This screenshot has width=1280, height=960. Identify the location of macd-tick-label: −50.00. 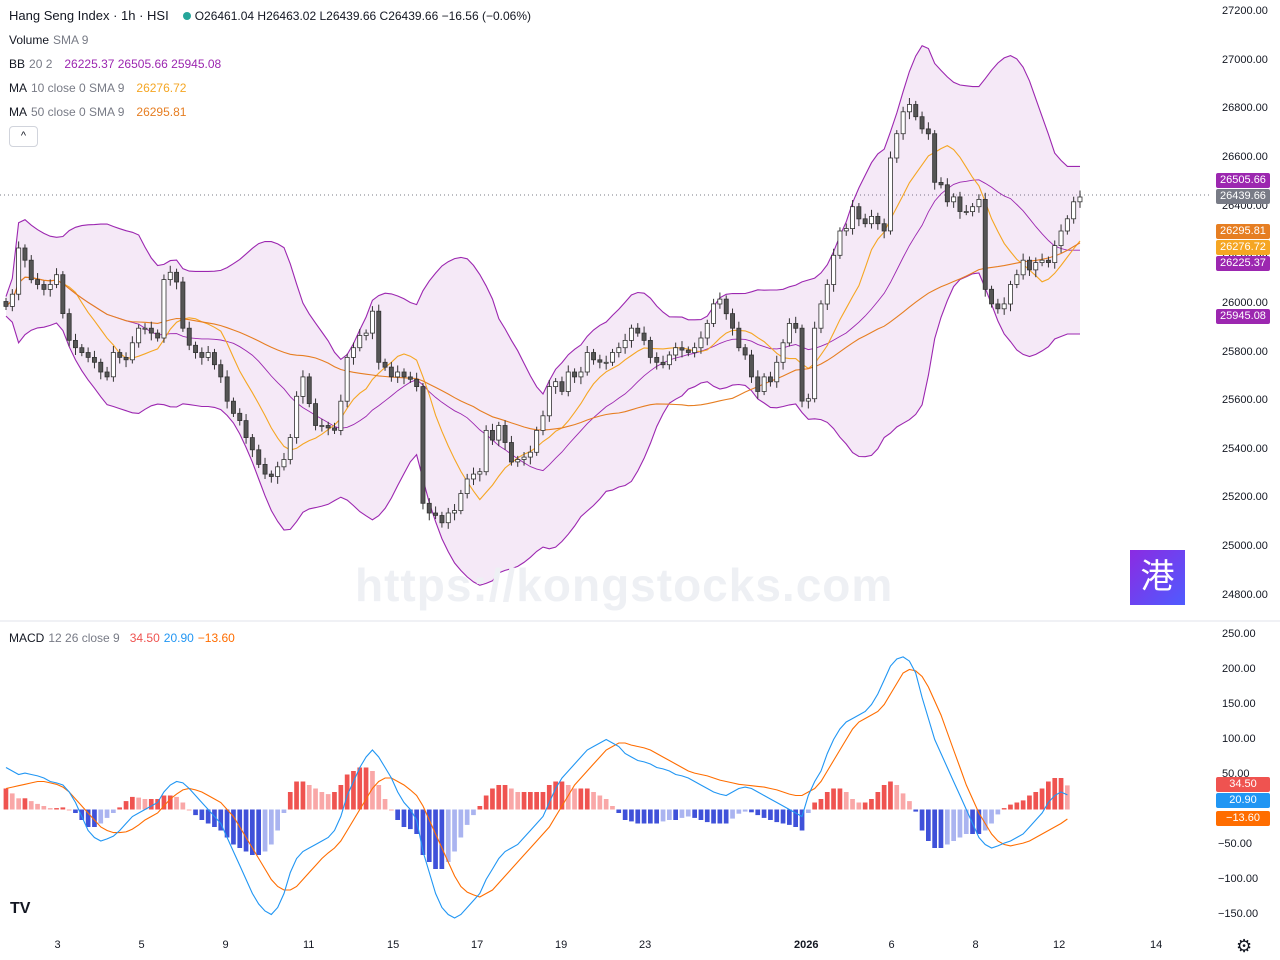
(1235, 843).